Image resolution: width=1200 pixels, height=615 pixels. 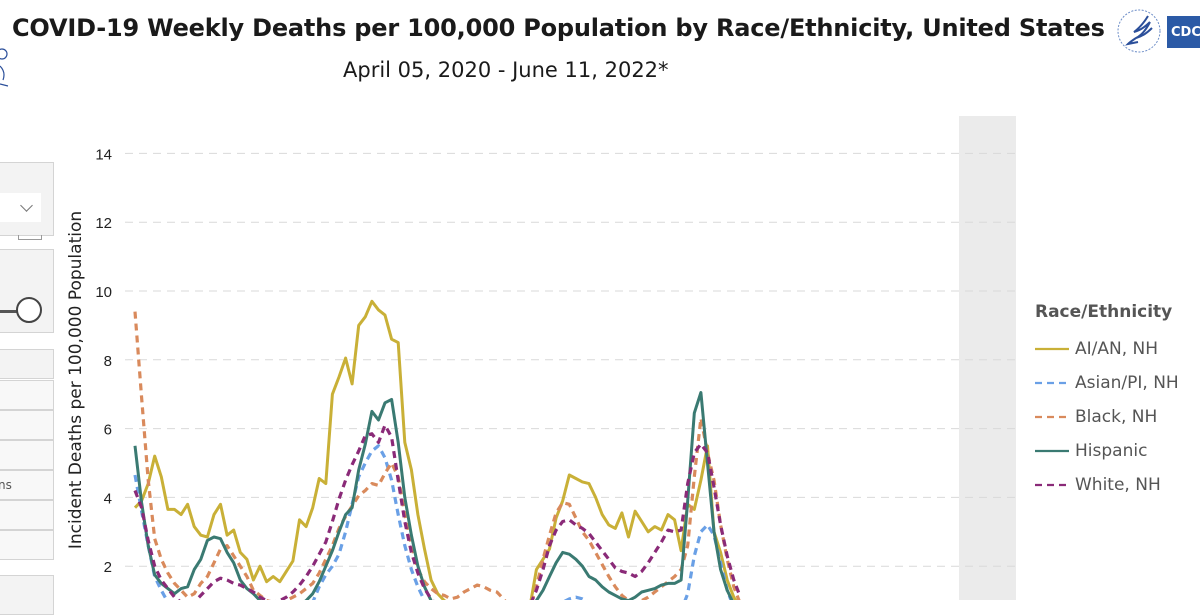 What do you see at coordinates (1116, 349) in the screenshot?
I see `legend-label: AI/AN, NH` at bounding box center [1116, 349].